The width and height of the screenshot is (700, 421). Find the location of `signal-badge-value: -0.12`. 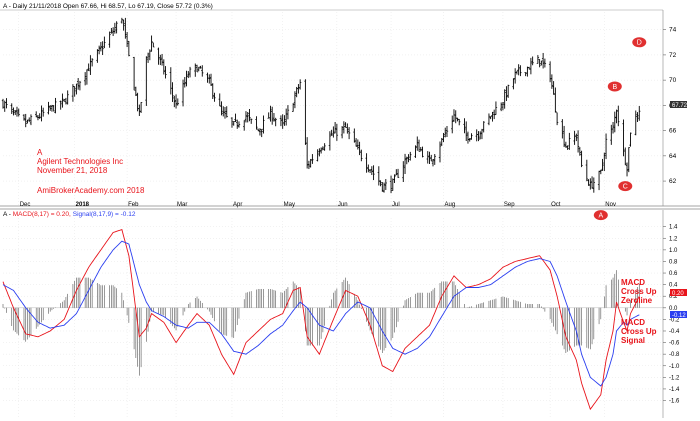

signal-badge-value: -0.12 is located at coordinates (679, 316).